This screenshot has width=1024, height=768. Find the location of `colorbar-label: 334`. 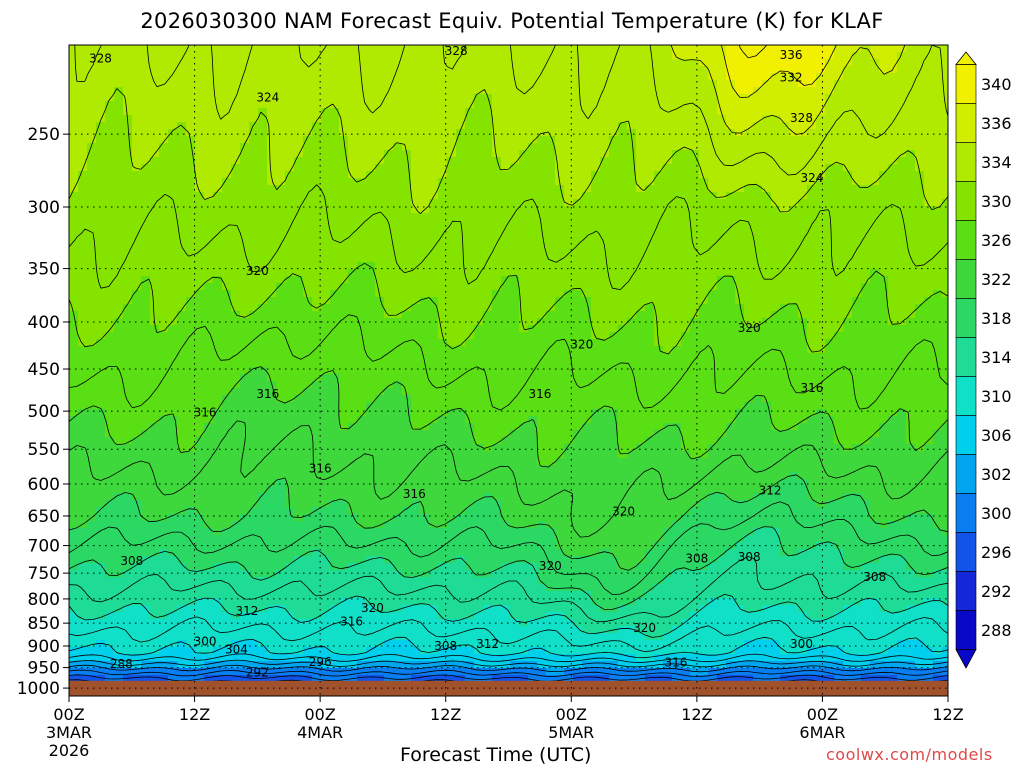

colorbar-label: 334 is located at coordinates (996, 162).